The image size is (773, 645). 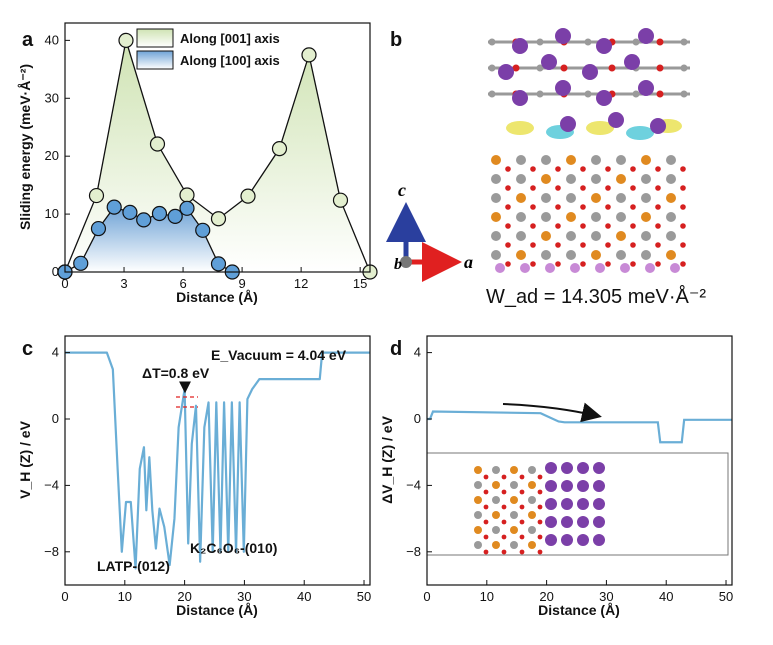 What do you see at coordinates (552, 412) in the screenshot?
I see `drift-arrow` at bounding box center [552, 412].